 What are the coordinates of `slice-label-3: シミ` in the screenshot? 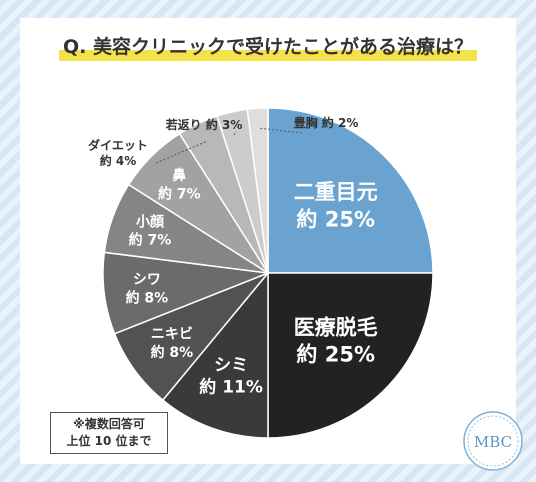 It's located at (231, 365).